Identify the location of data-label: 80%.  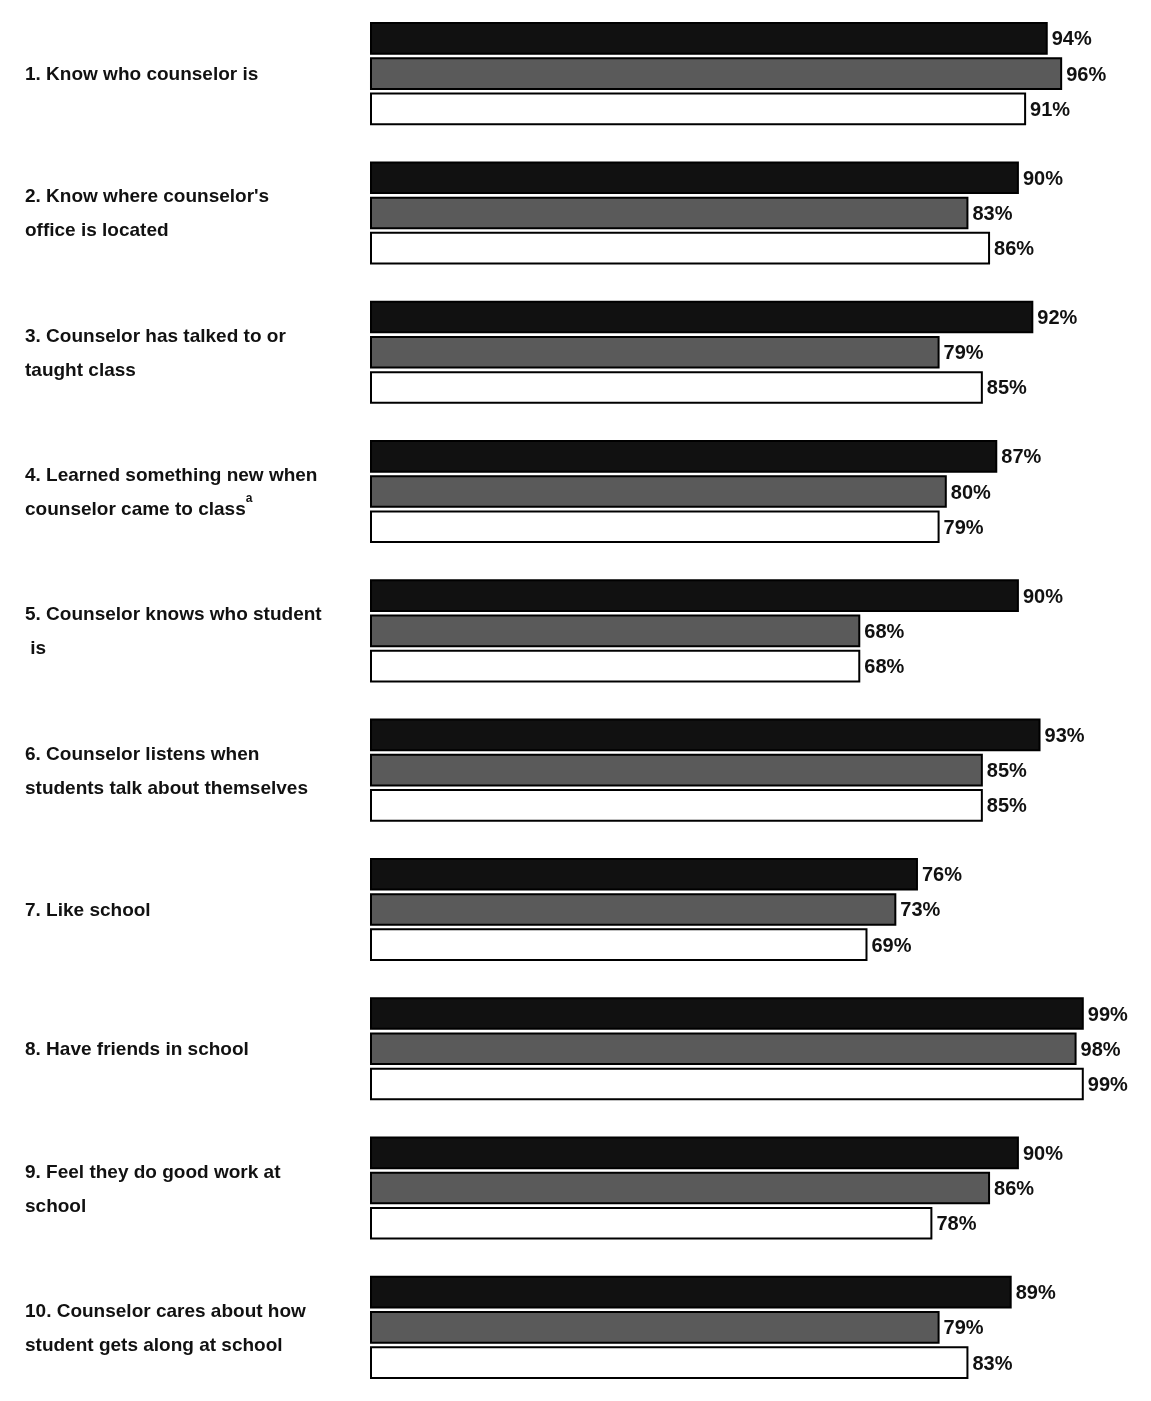
(971, 491).